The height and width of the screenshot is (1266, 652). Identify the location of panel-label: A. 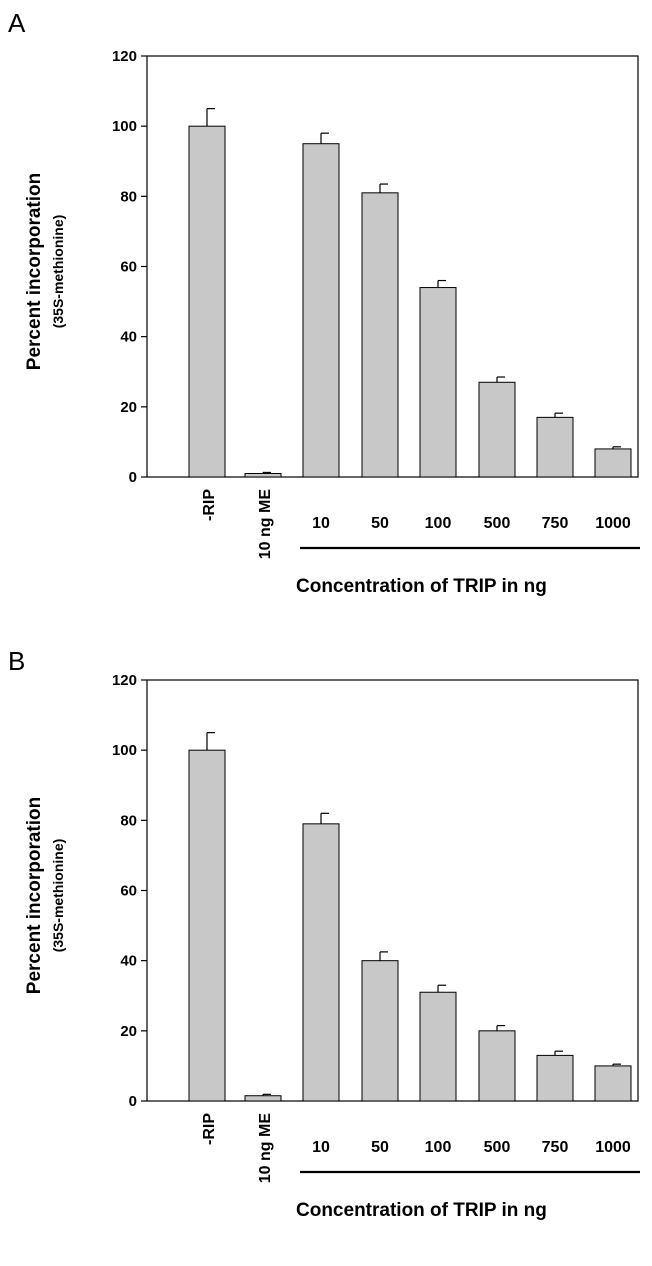
(17, 23).